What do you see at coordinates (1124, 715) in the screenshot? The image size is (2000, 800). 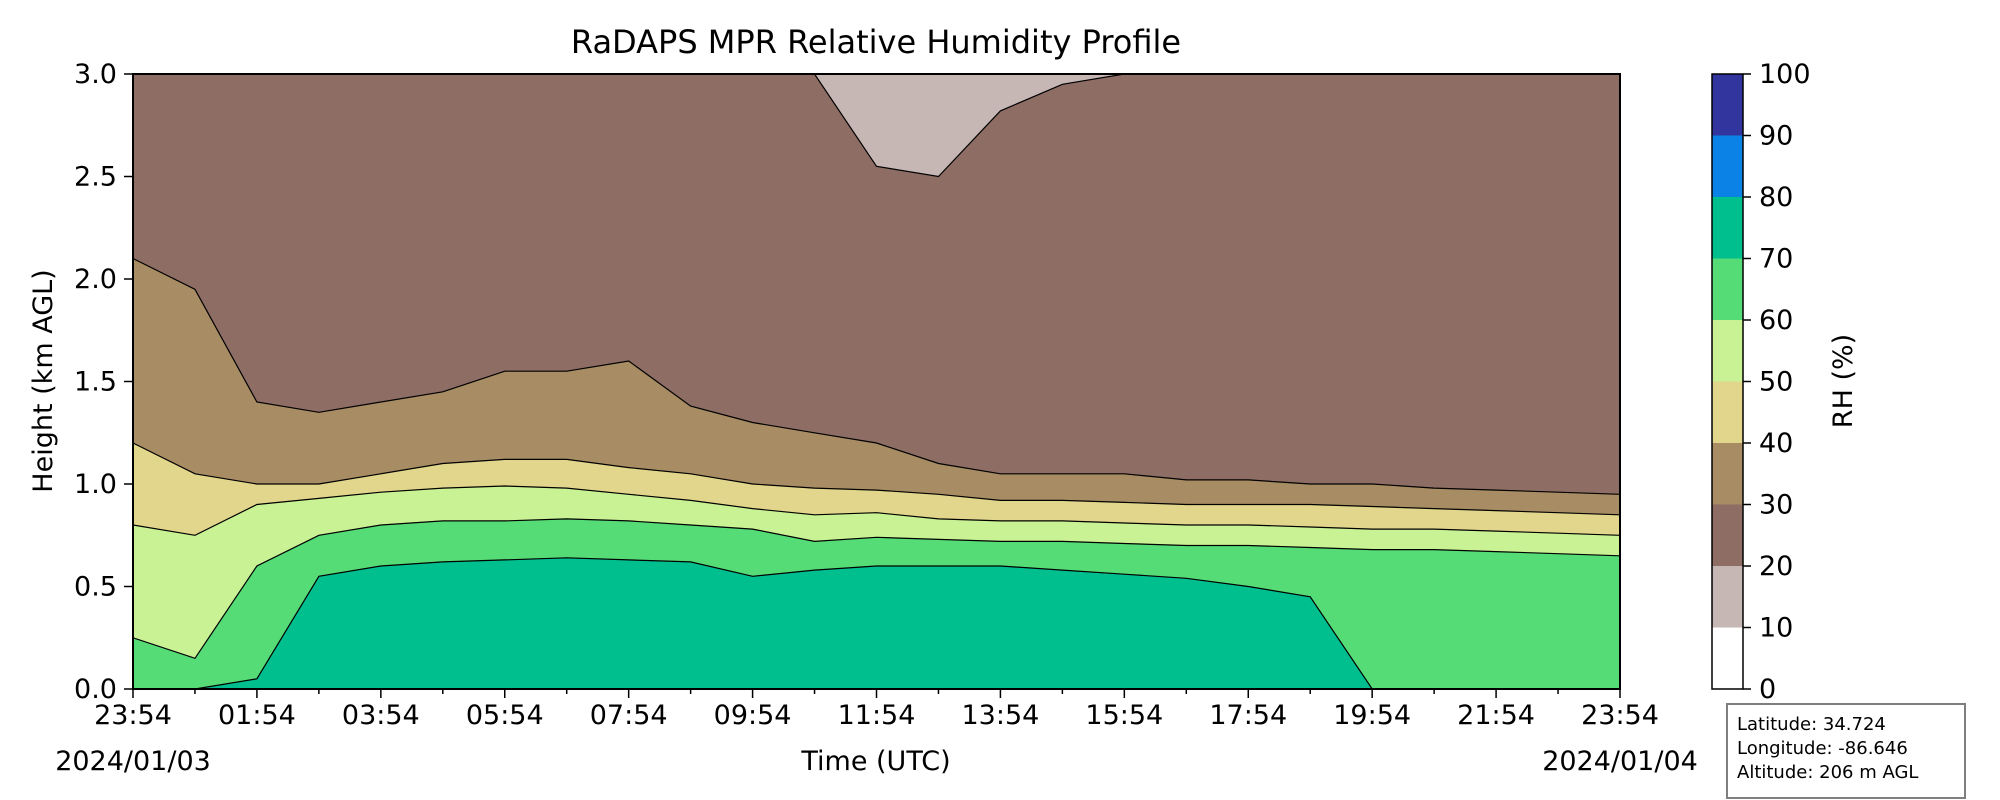 I see `x-tick-label: 15:54` at bounding box center [1124, 715].